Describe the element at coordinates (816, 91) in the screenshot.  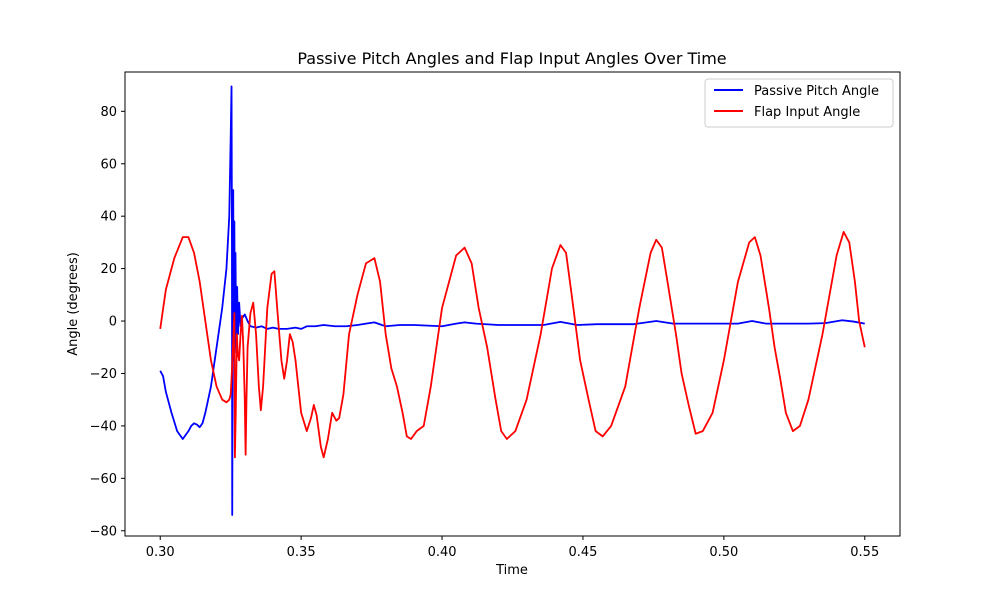
I see `legend-label-passive-pitch: Passive Pitch Angle` at that location.